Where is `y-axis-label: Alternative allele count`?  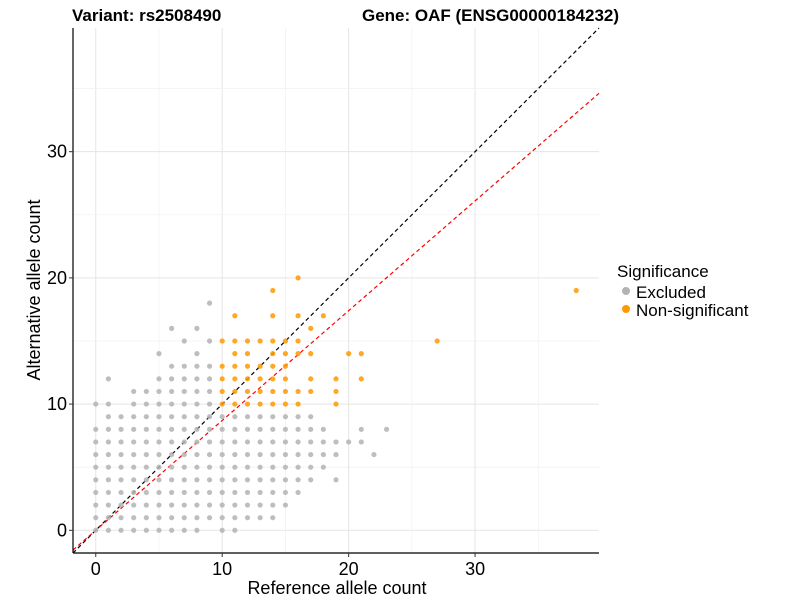
y-axis-label: Alternative allele count is located at coordinates (34, 289).